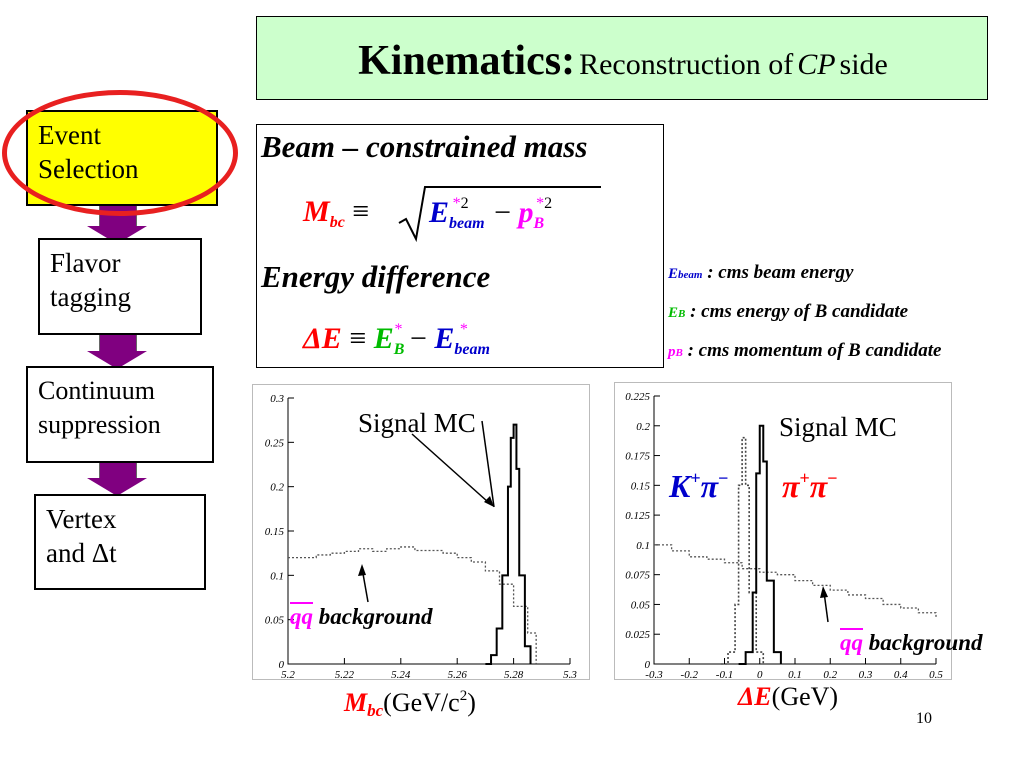 This screenshot has height=768, width=1024. I want to click on kpi-label: K+π−, so click(698, 486).